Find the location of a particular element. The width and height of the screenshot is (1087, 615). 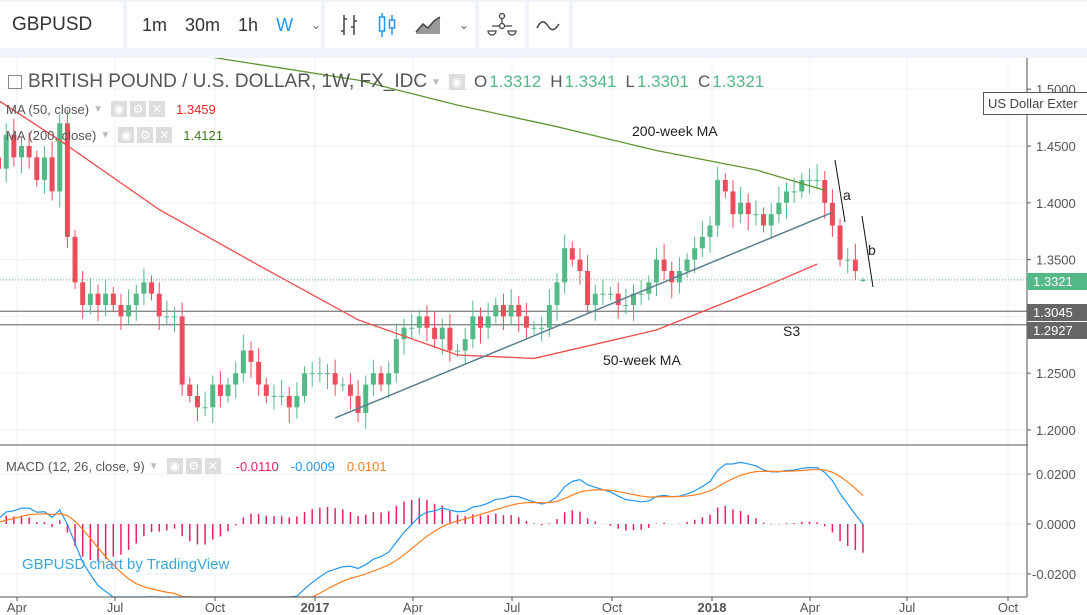

time-tick-label: Jul is located at coordinates (907, 607).